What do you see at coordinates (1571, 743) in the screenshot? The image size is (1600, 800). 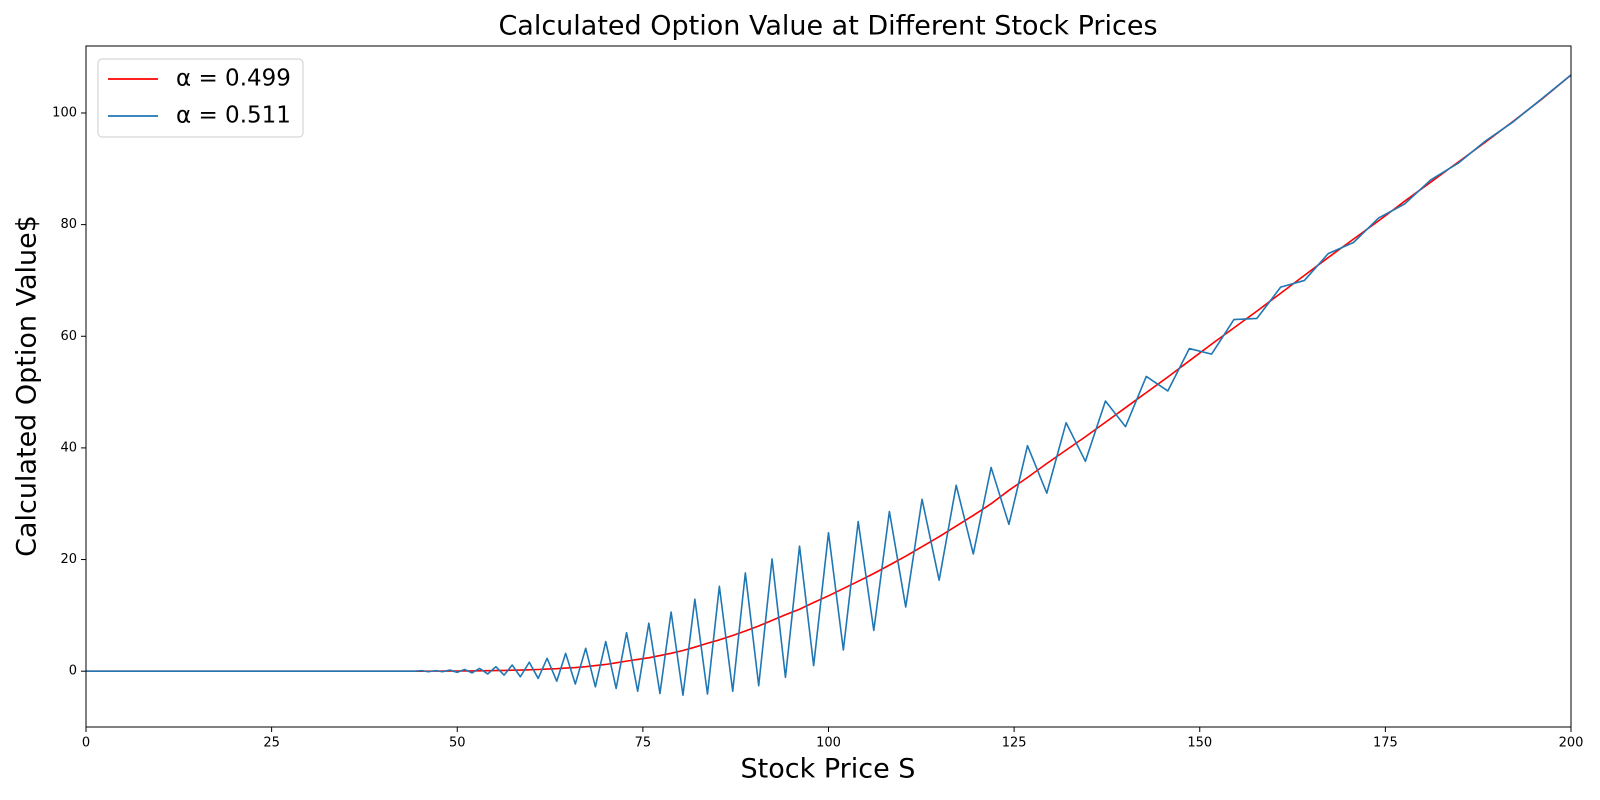 I see `x-tick-label: 200` at bounding box center [1571, 743].